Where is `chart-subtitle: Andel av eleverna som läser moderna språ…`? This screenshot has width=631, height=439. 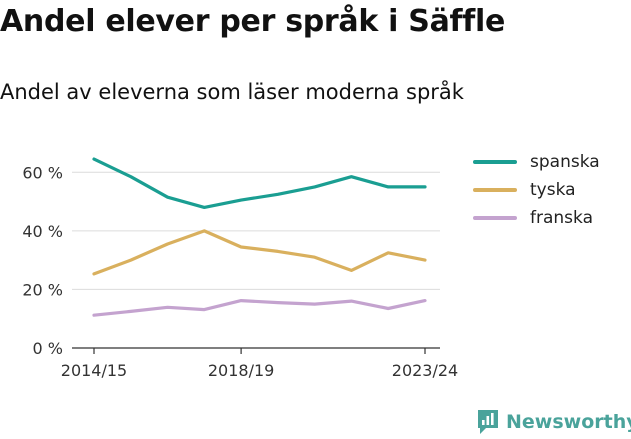 chart-subtitle: Andel av eleverna som läser moderna språ… is located at coordinates (232, 92).